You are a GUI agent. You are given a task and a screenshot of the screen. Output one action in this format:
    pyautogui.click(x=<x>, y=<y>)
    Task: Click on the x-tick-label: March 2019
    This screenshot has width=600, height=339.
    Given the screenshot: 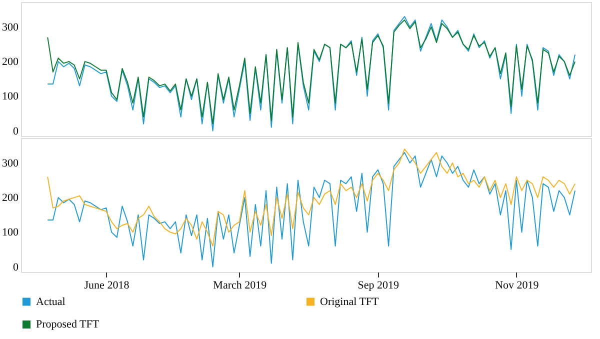 What is the action you would take?
    pyautogui.click(x=240, y=286)
    